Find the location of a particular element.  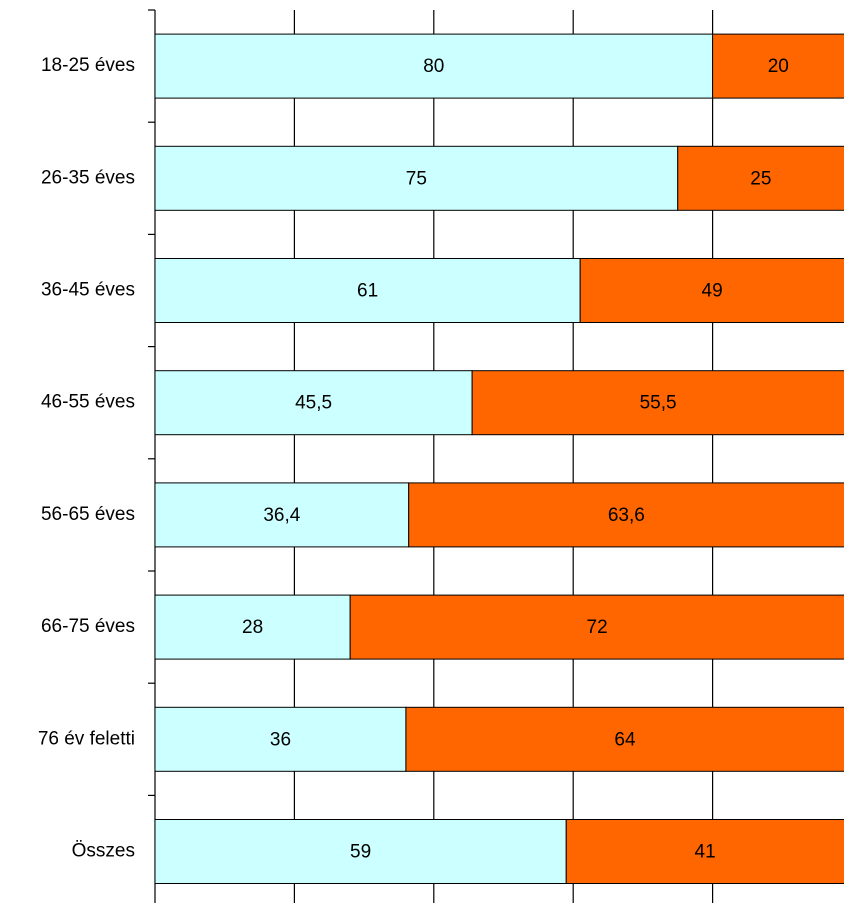

value-label: 55,5 is located at coordinates (658, 403).